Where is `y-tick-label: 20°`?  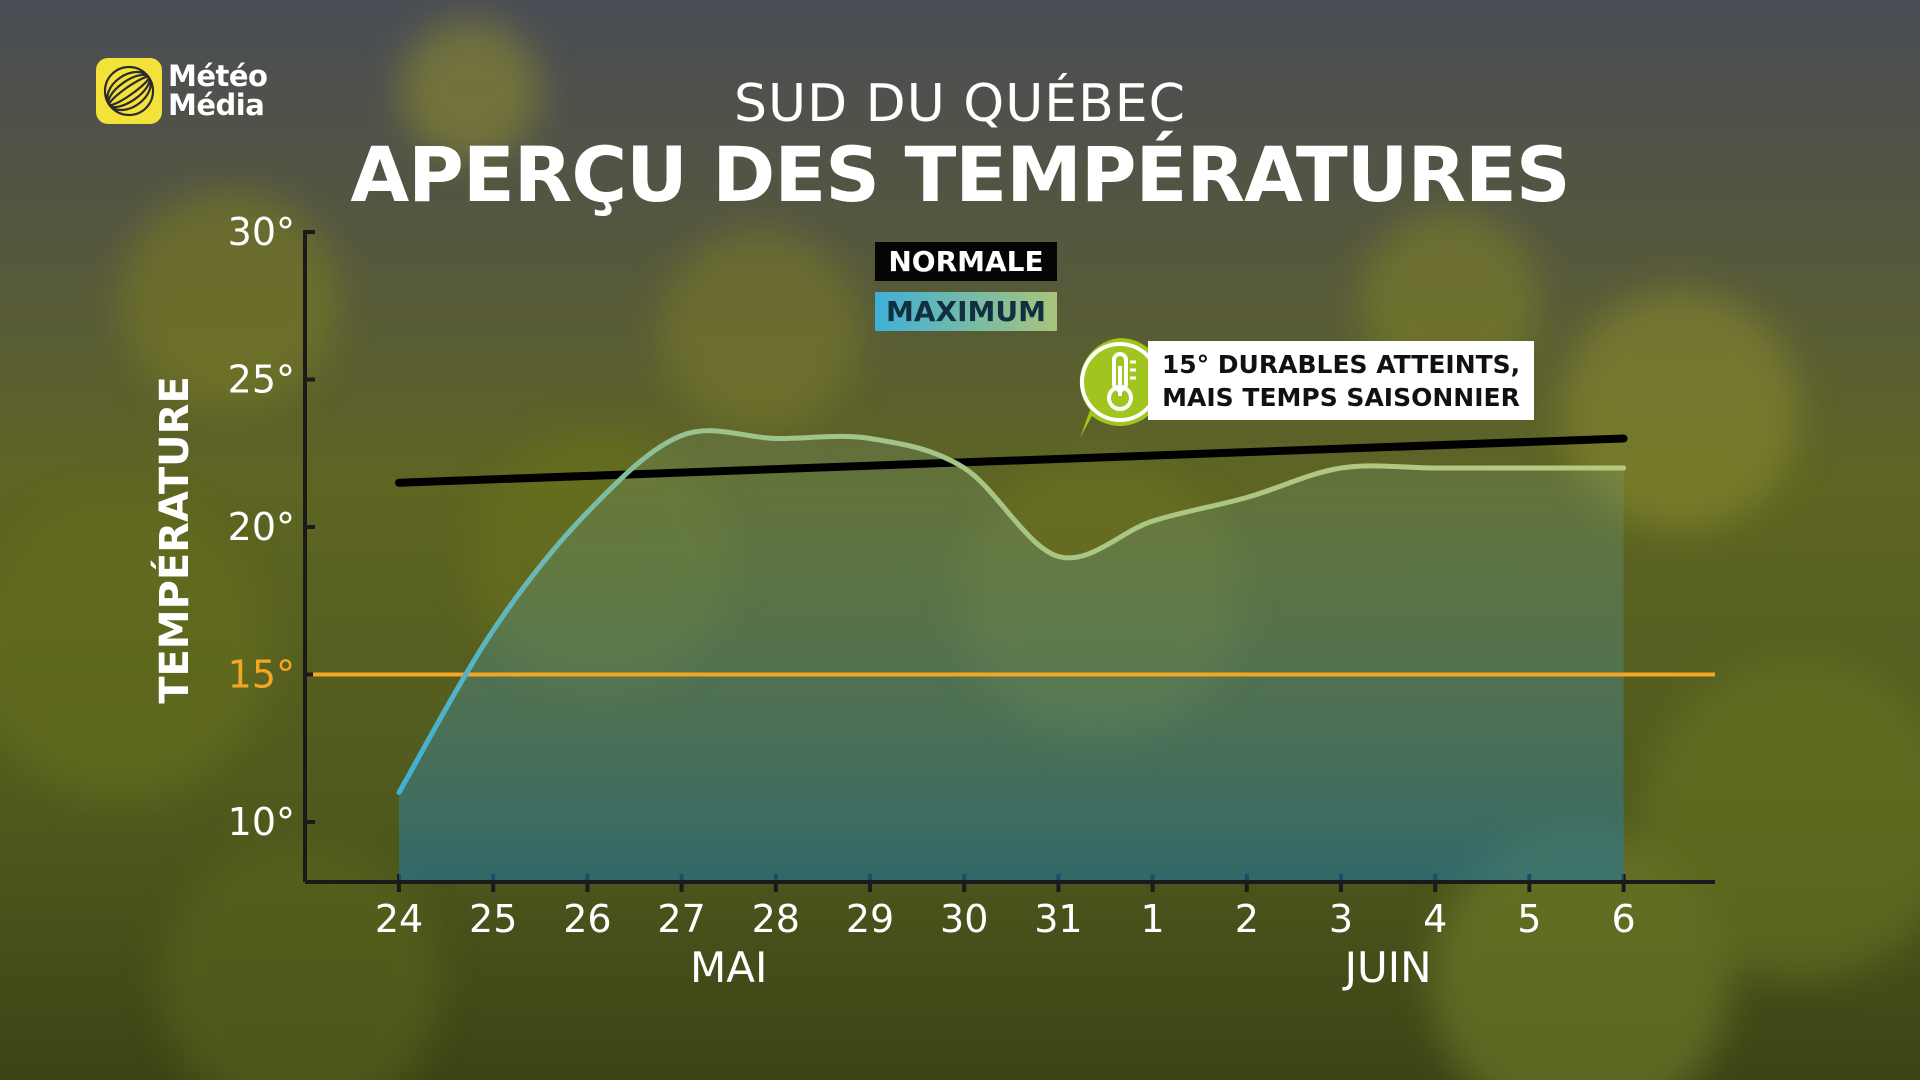 y-tick-label: 20° is located at coordinates (261, 527).